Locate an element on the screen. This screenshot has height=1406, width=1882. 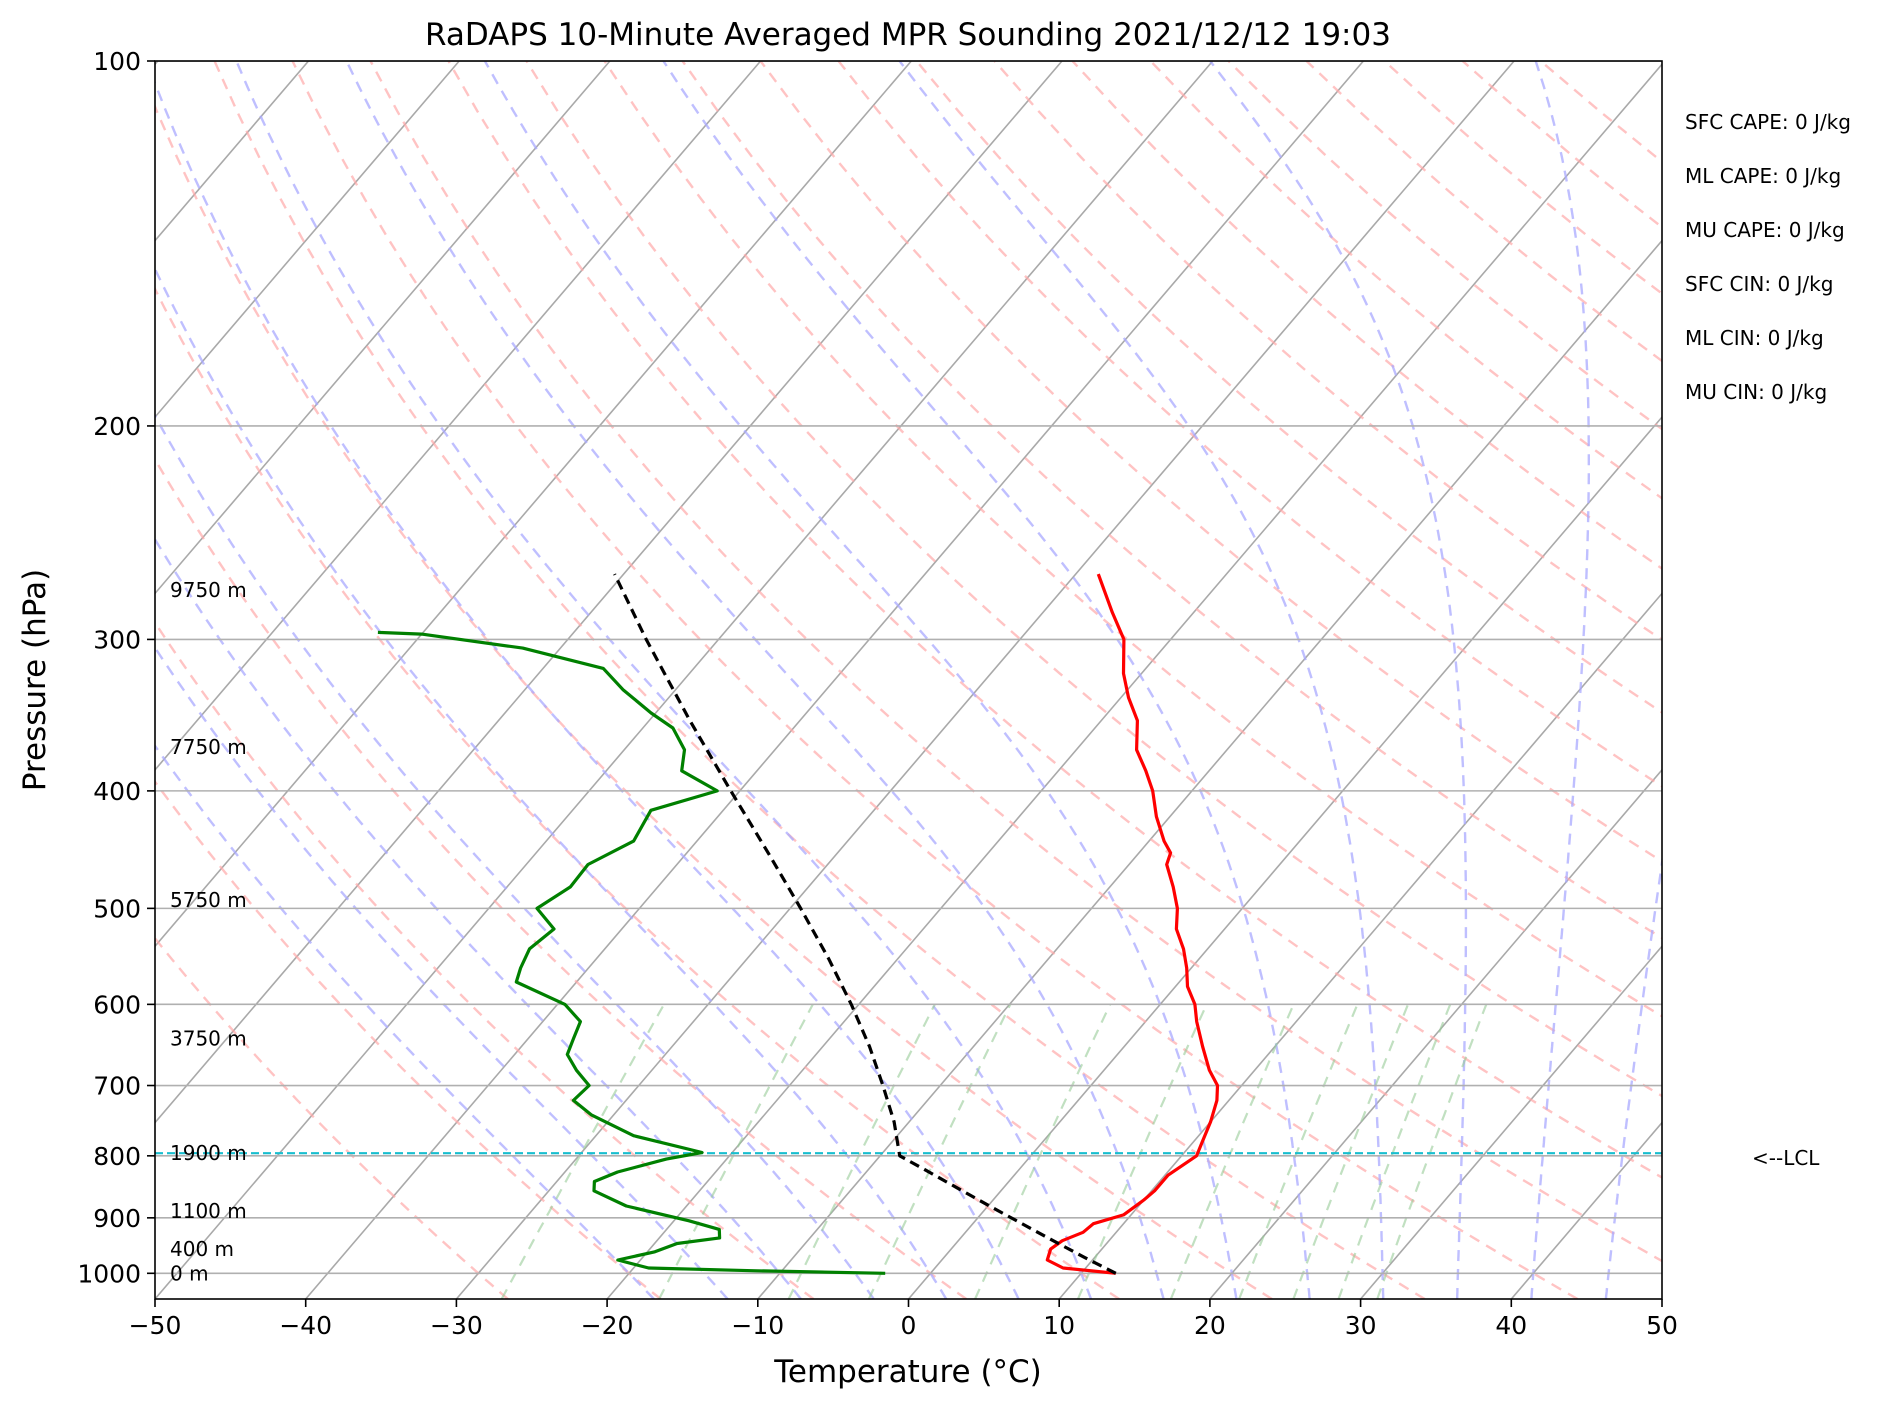
x-tick-label: −30 is located at coordinates (456, 1325).